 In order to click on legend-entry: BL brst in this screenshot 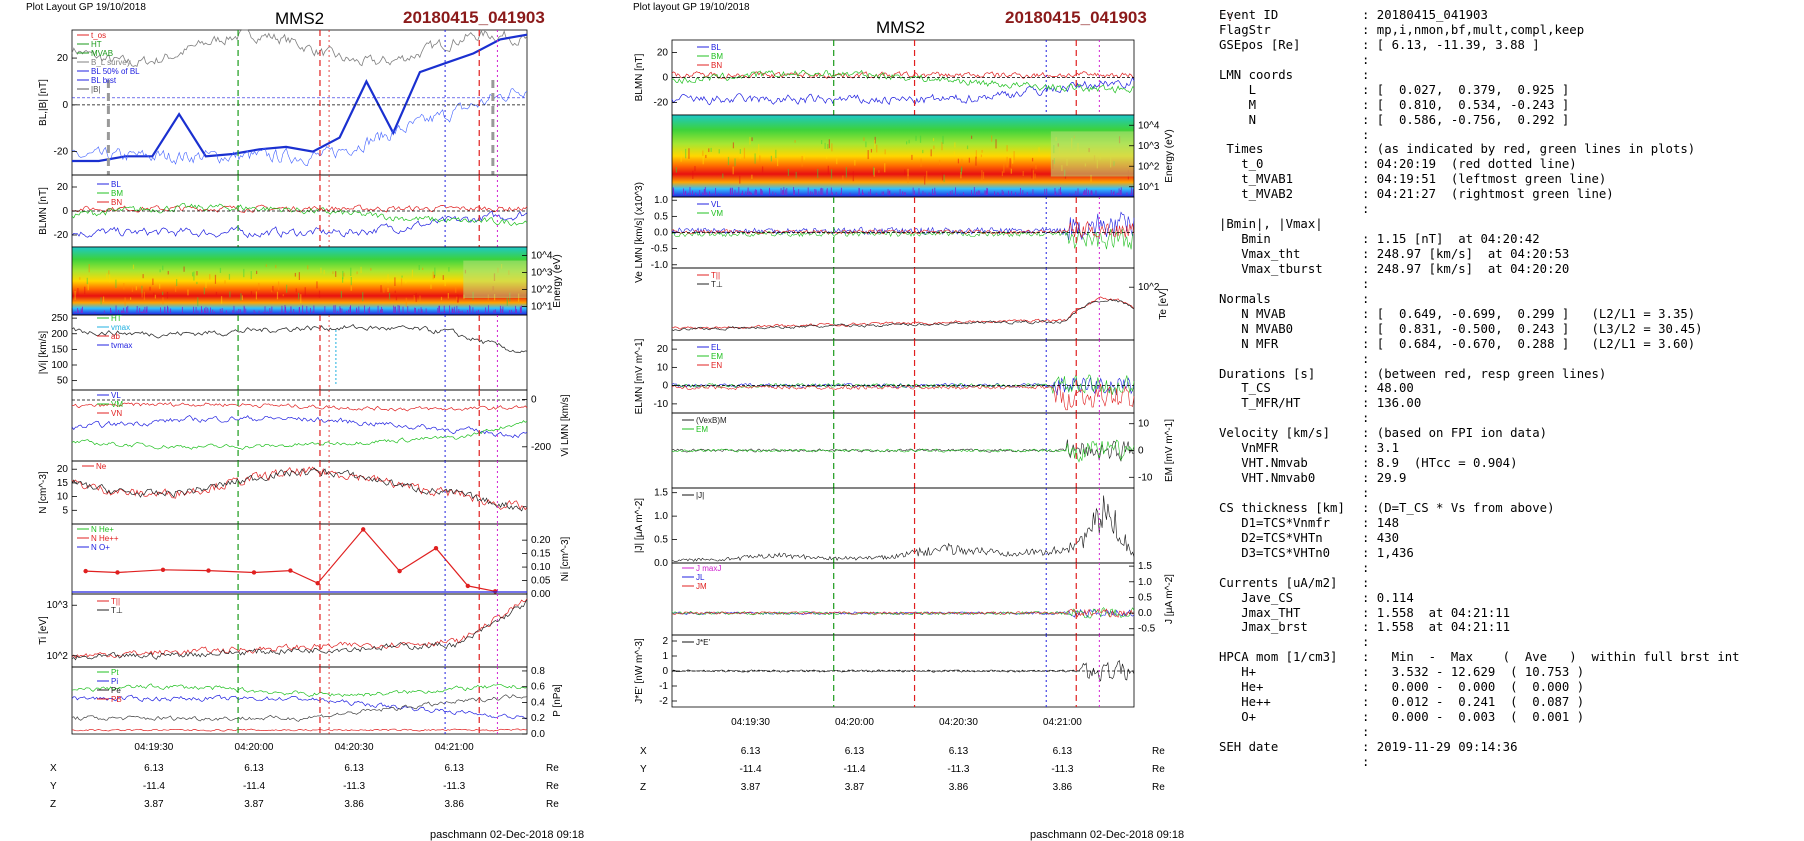, I will do `click(104, 80)`.